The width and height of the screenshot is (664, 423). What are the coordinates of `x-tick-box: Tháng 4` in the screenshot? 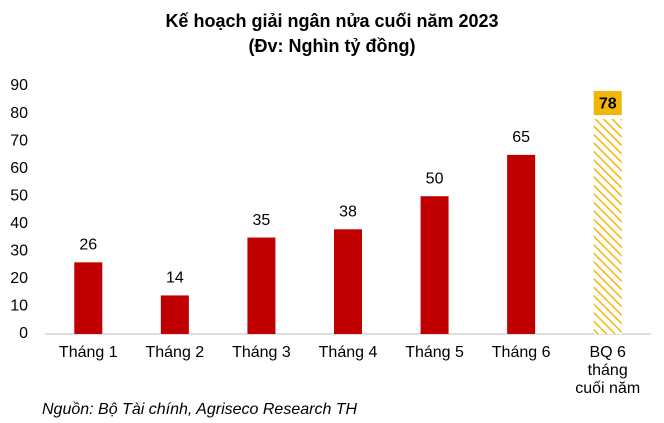 It's located at (348, 352).